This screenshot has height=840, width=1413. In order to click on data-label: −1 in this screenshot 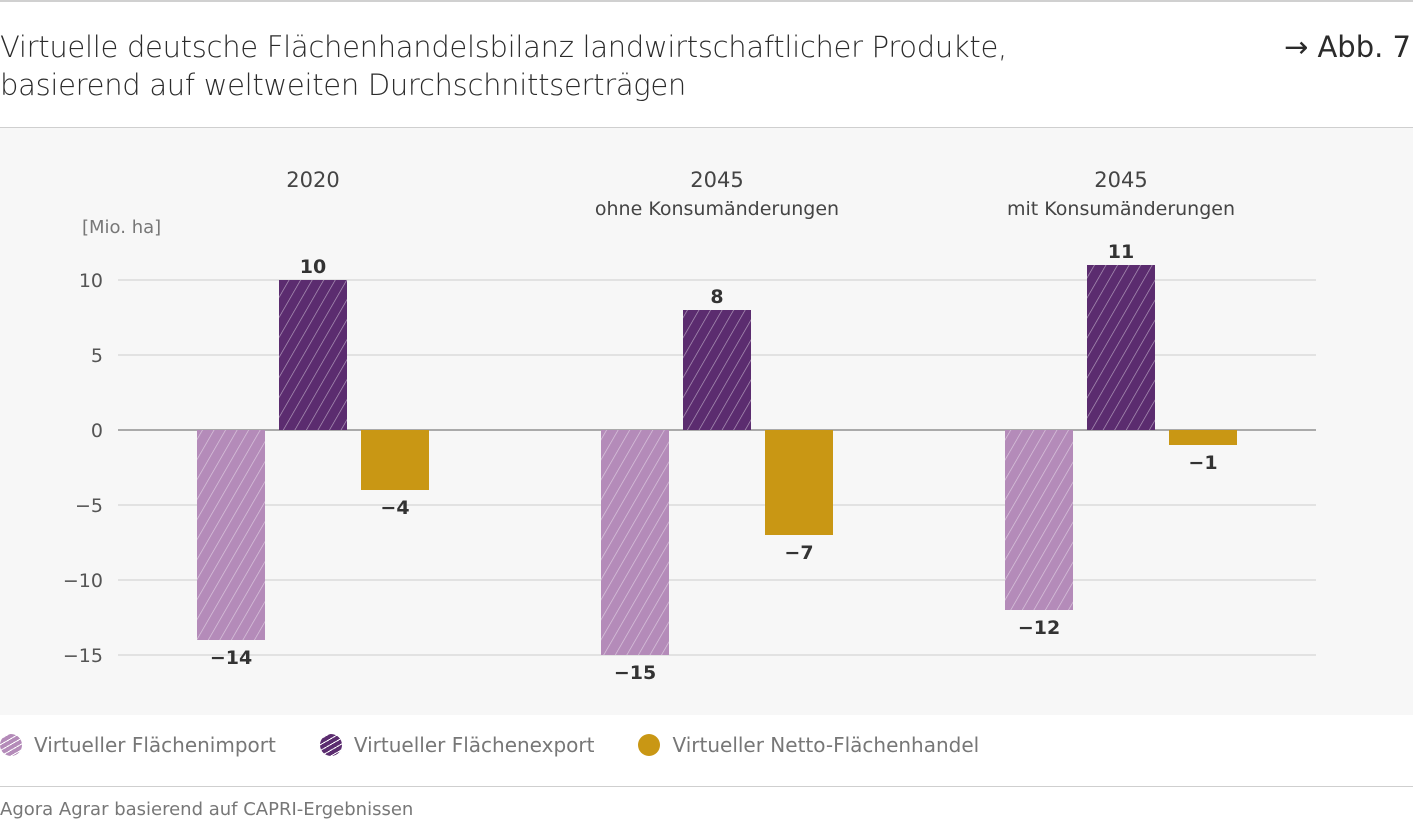, I will do `click(1202, 463)`.